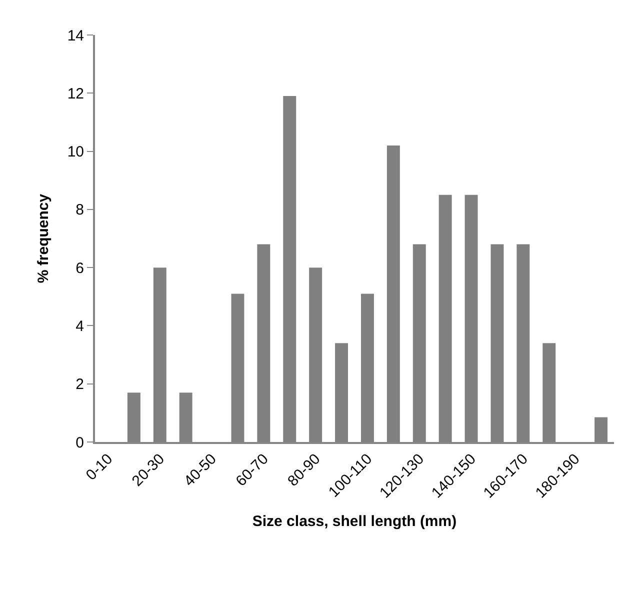  I want to click on y-tick-label: 10, so click(75, 152).